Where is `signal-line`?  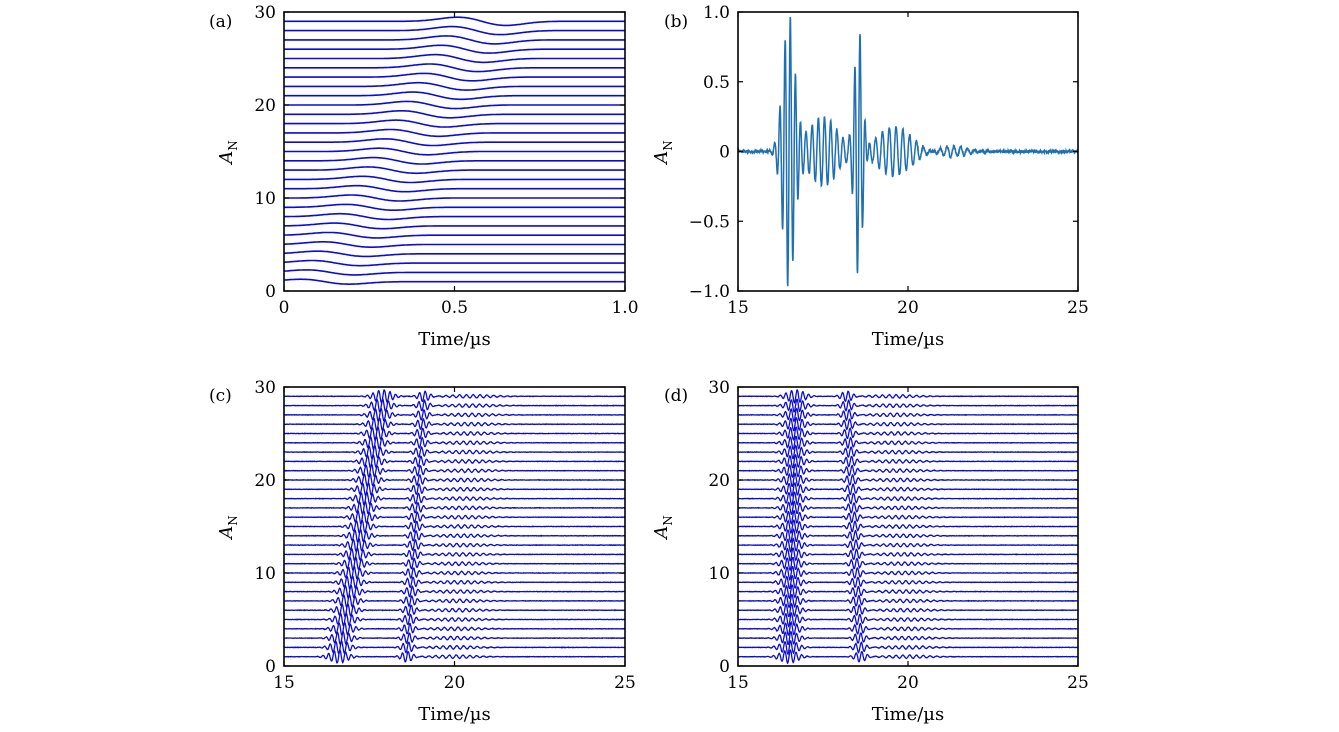
signal-line is located at coordinates (908, 151).